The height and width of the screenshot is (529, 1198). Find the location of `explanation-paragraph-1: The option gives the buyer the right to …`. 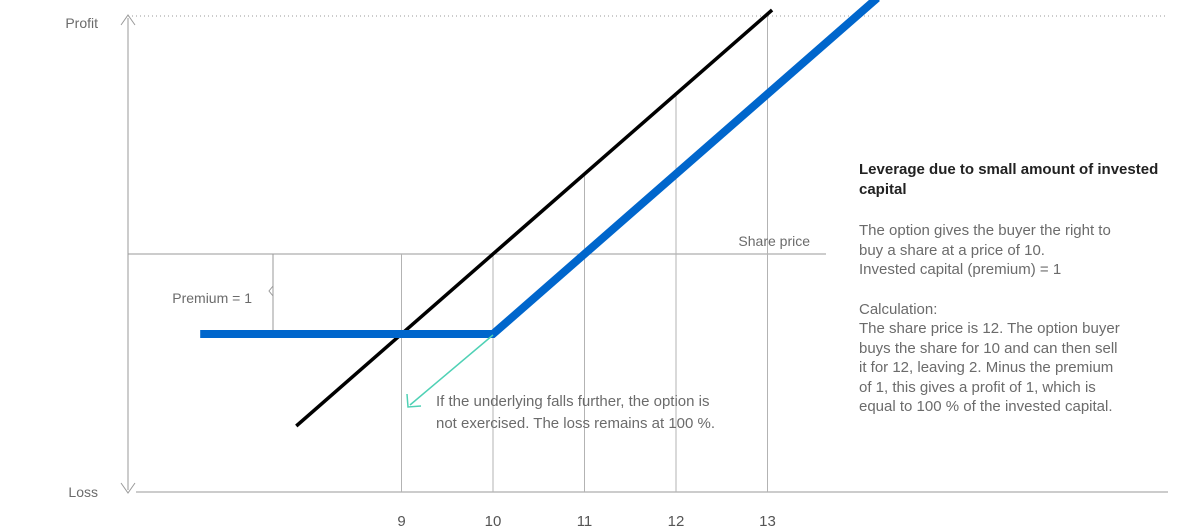

explanation-paragraph-1: The option gives the buyer the right to … is located at coordinates (985, 250).